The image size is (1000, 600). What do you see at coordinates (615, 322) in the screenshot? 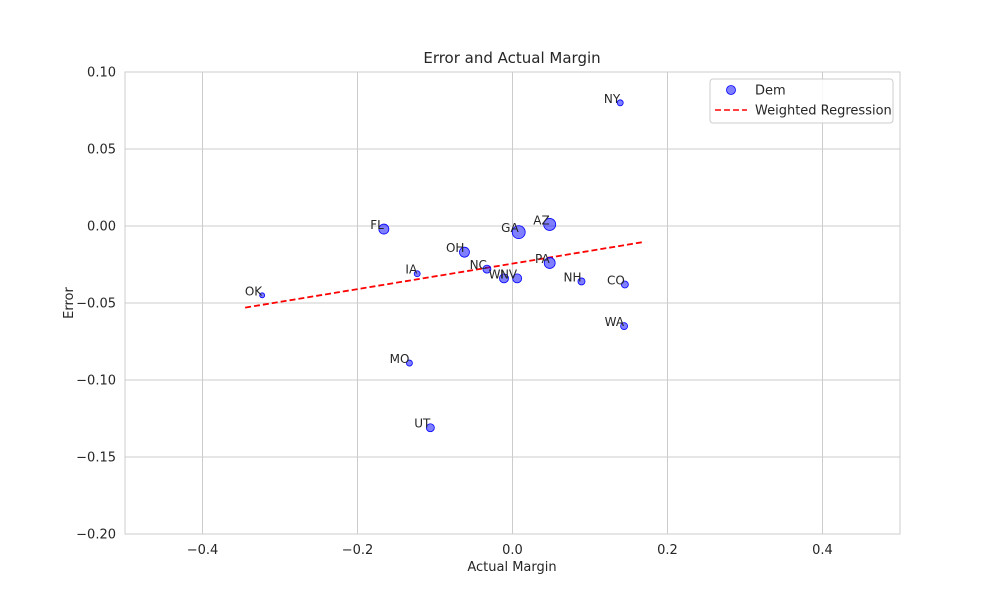
I see `point-label-wa: WA` at bounding box center [615, 322].